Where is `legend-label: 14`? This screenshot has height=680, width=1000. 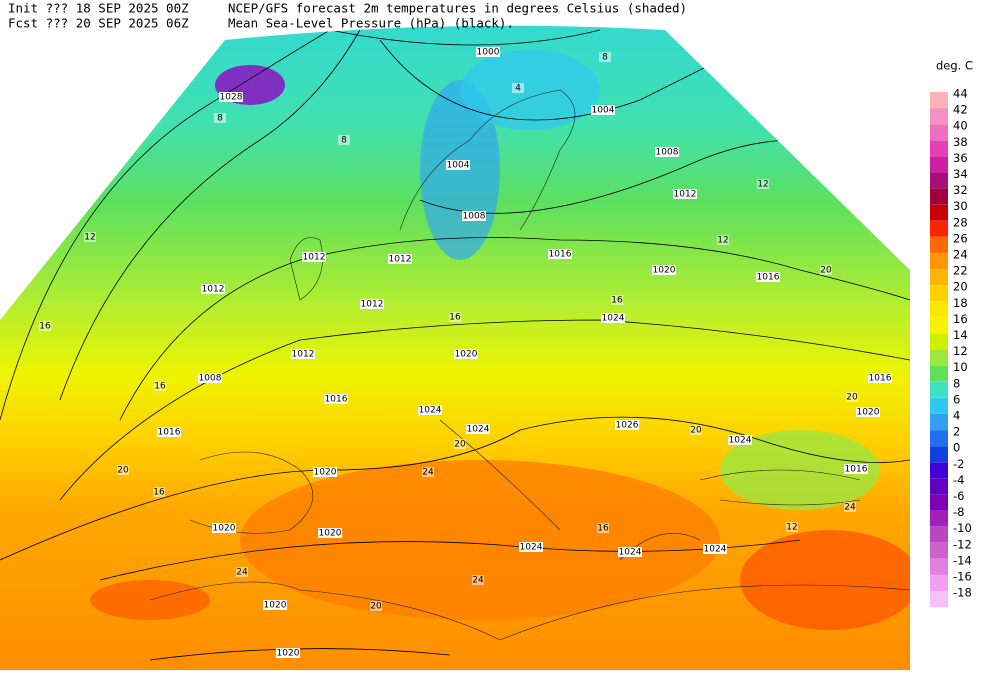 legend-label: 14 is located at coordinates (960, 335).